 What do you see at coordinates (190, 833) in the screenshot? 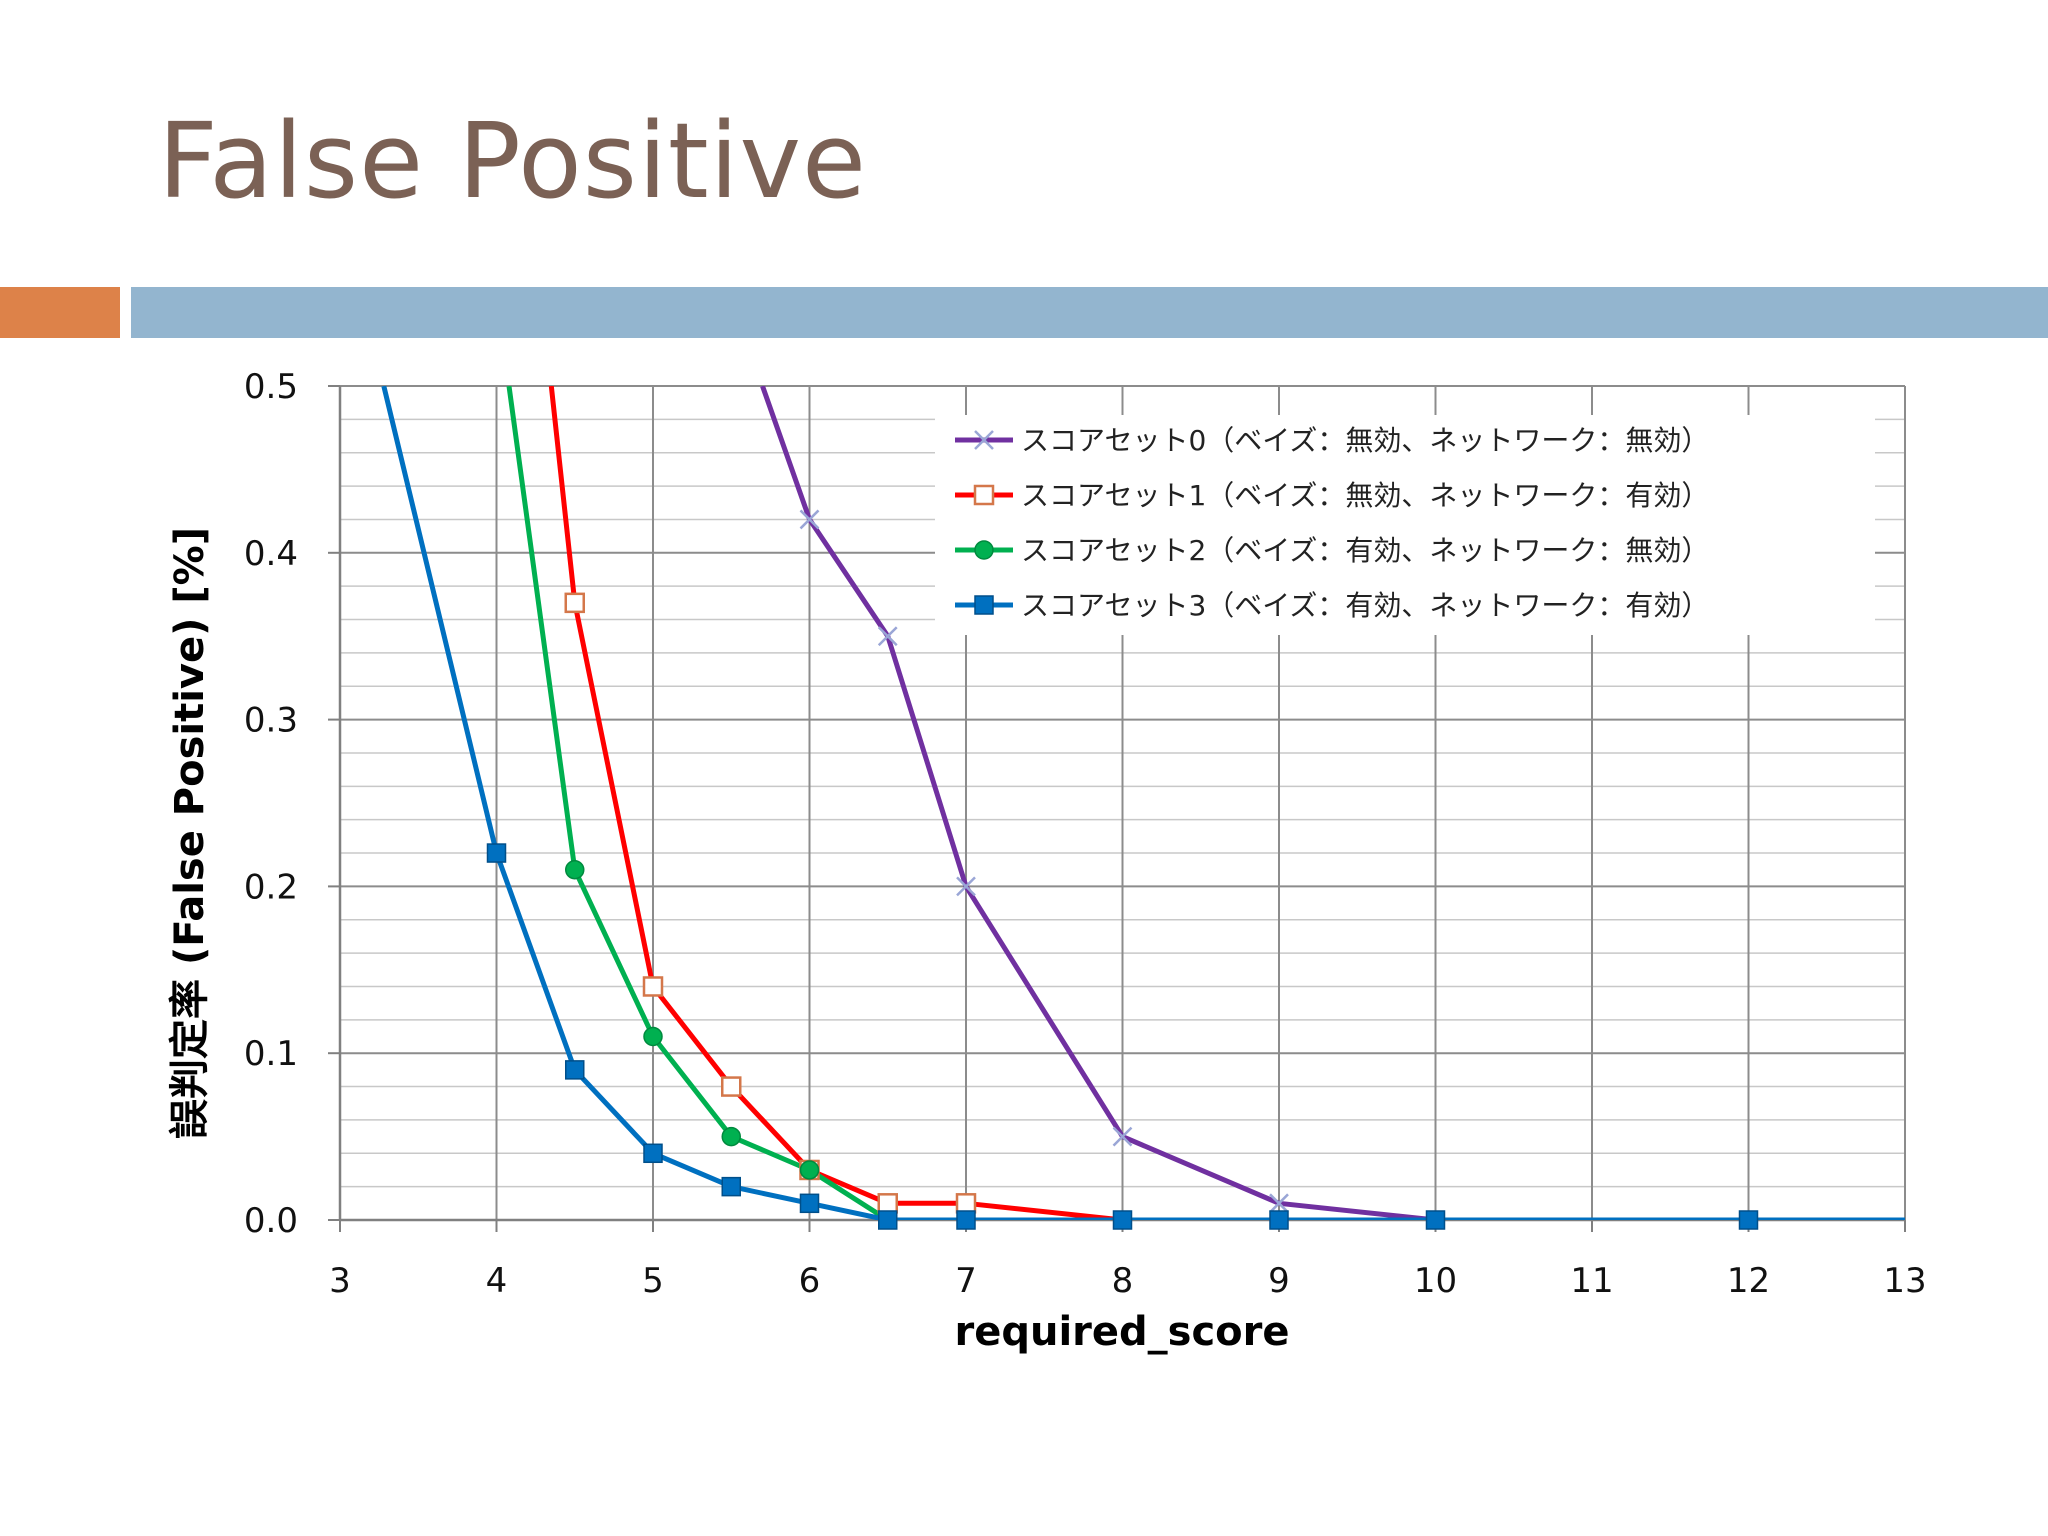
I see `y-axis-title: 誤判定率 (False Positive) [%]` at bounding box center [190, 833].